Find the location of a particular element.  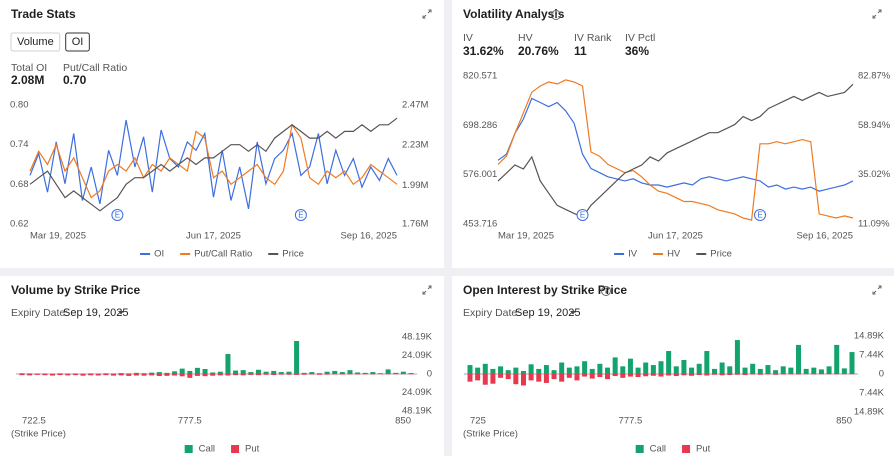

toggle-button: OI is located at coordinates (77, 42).